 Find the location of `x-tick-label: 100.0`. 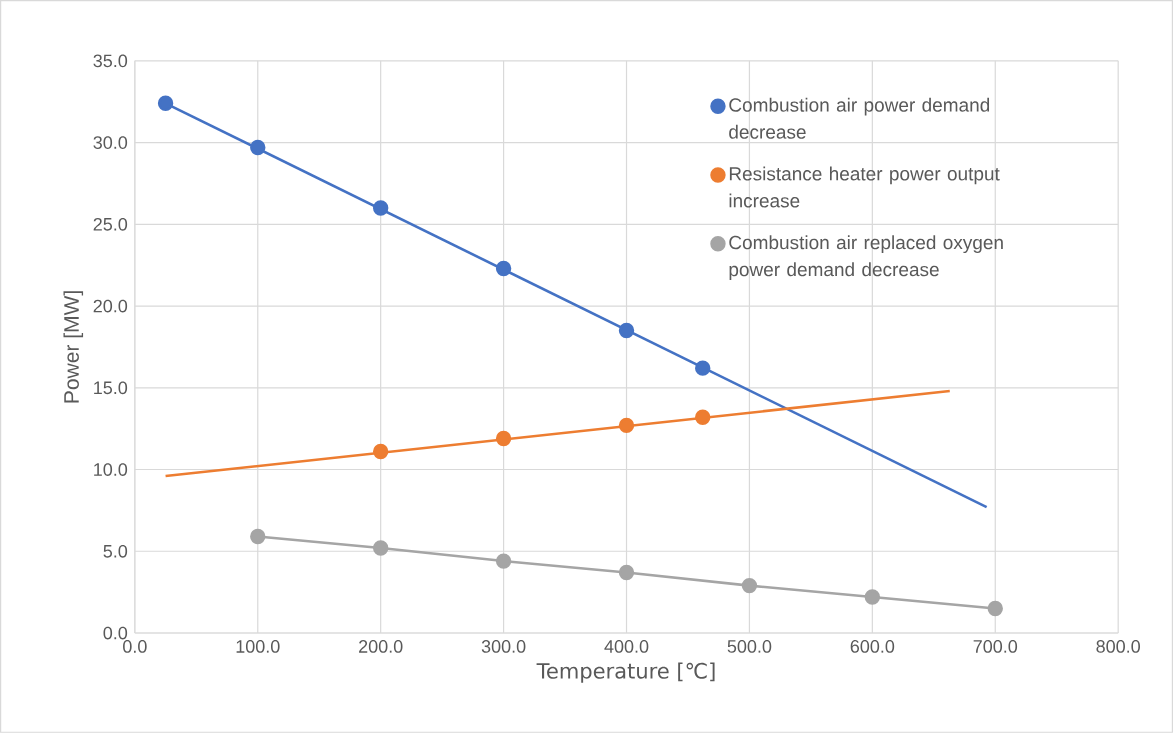

x-tick-label: 100.0 is located at coordinates (258, 646).